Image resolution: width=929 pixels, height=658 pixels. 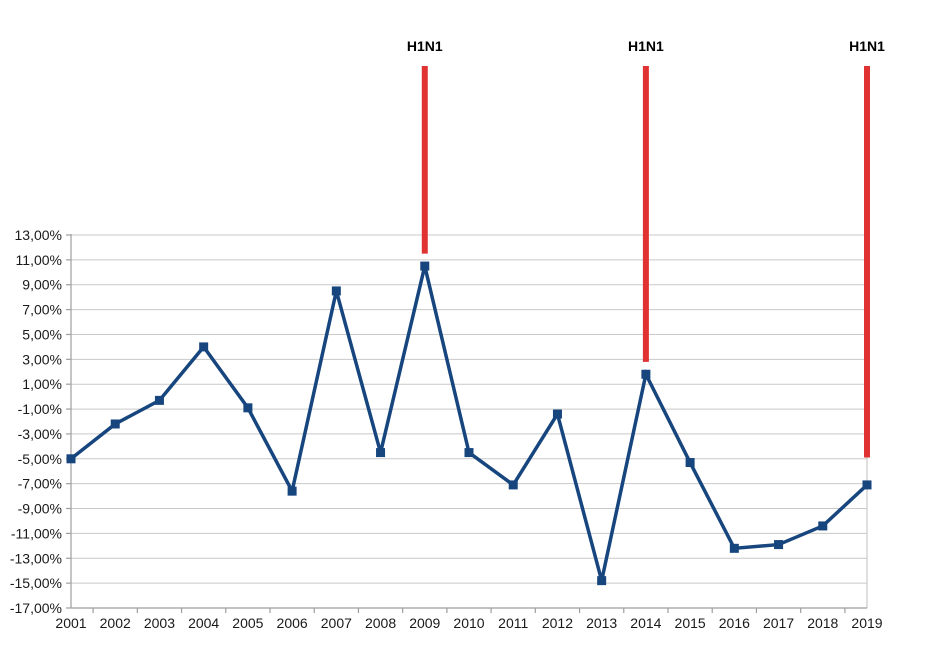 I want to click on x-axis-label: 2004, so click(x=203, y=623).